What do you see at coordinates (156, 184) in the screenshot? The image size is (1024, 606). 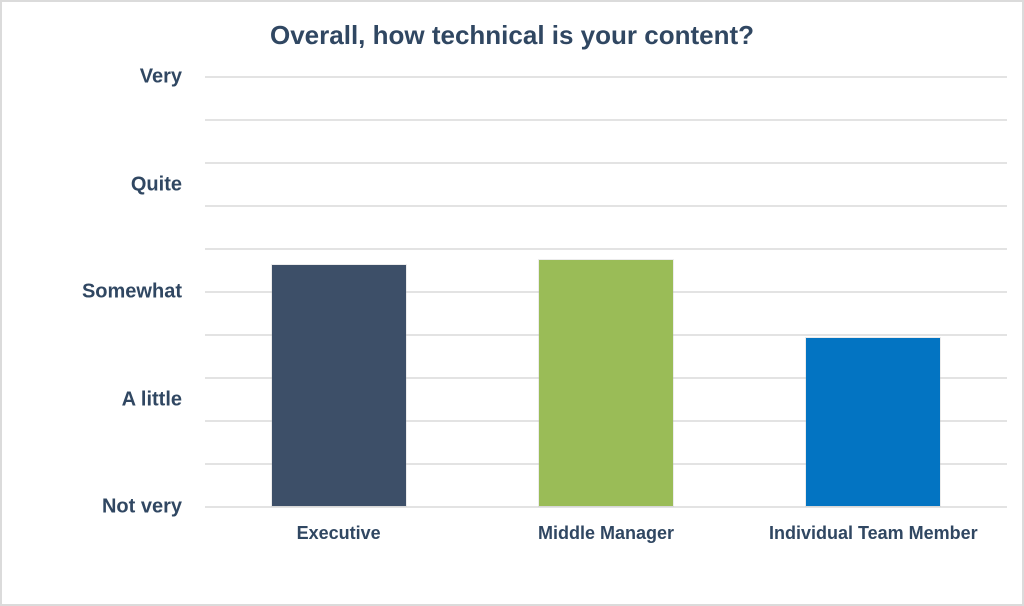 I see `y-tick-label-quite: Quite` at bounding box center [156, 184].